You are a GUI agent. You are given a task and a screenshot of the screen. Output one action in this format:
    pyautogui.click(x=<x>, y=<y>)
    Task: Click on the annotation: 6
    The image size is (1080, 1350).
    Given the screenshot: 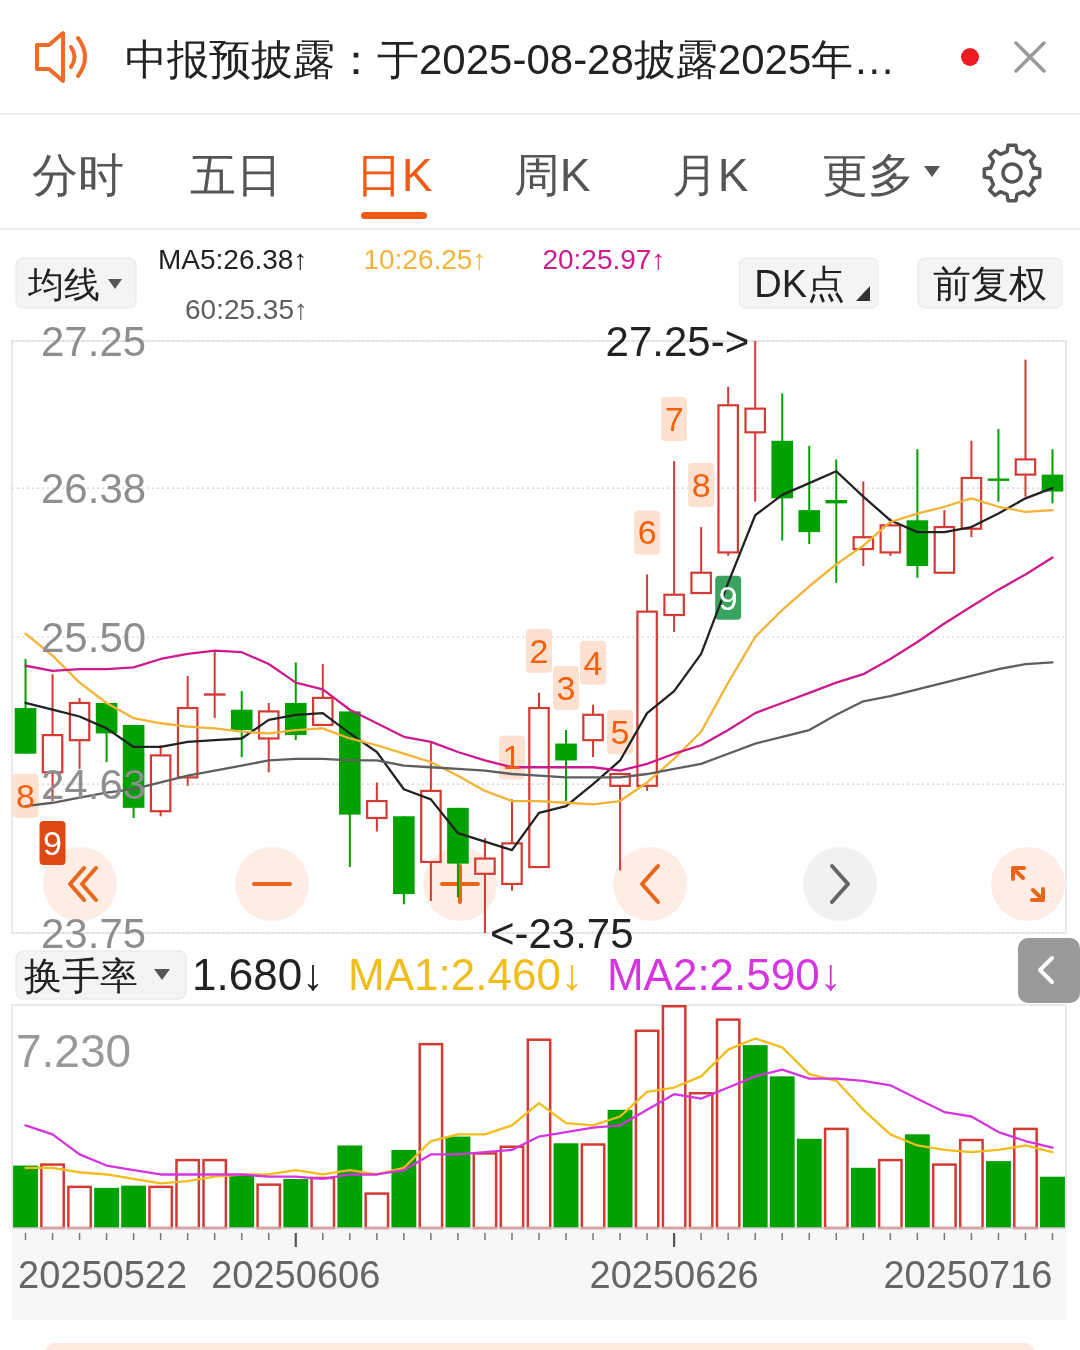 What is the action you would take?
    pyautogui.click(x=647, y=532)
    